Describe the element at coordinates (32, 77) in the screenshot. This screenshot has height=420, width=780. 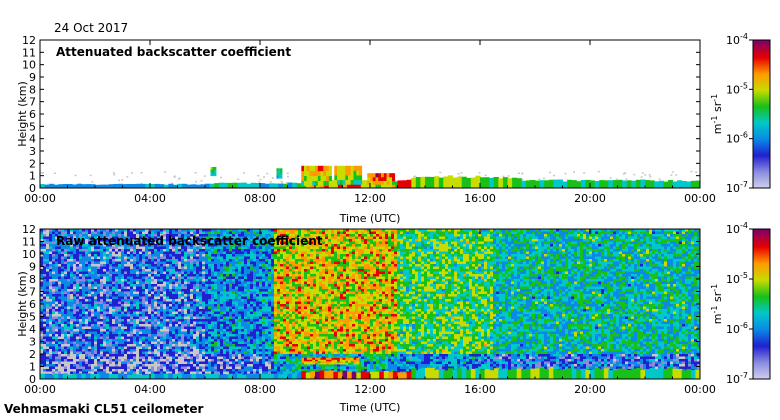
I see `y-tick-label: 9` at that location.